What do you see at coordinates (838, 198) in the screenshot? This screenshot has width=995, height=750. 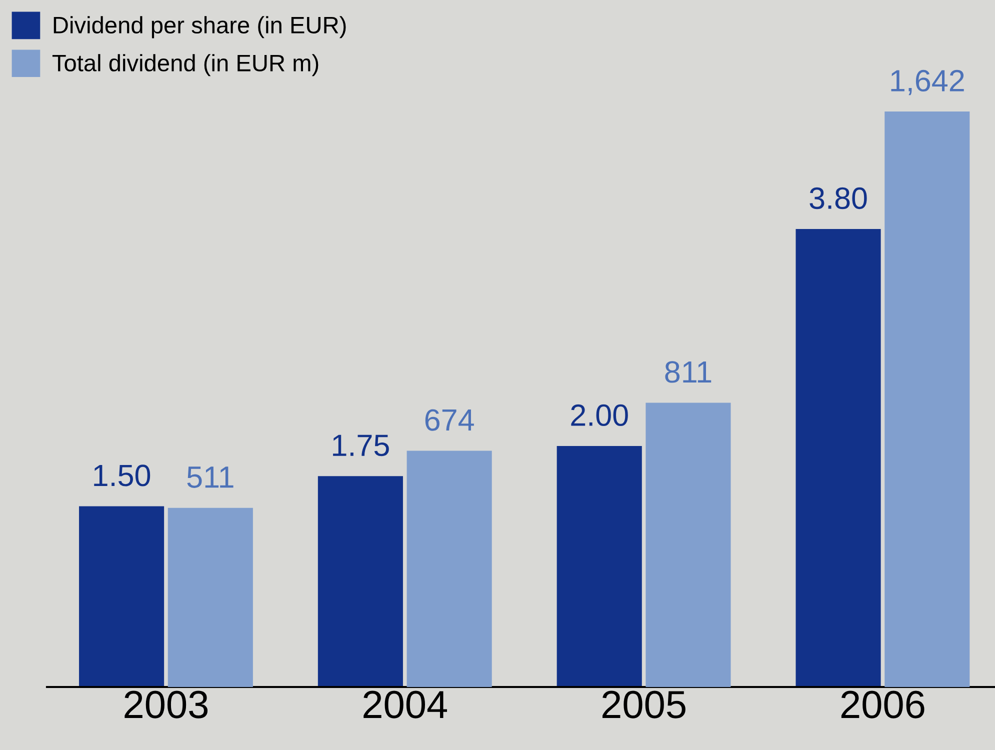 I see `data-label: 3.80` at bounding box center [838, 198].